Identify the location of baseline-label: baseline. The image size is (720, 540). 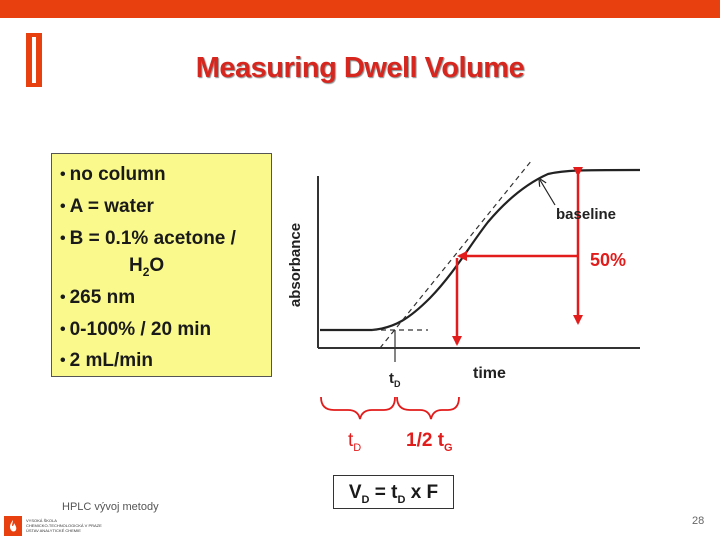
(586, 214).